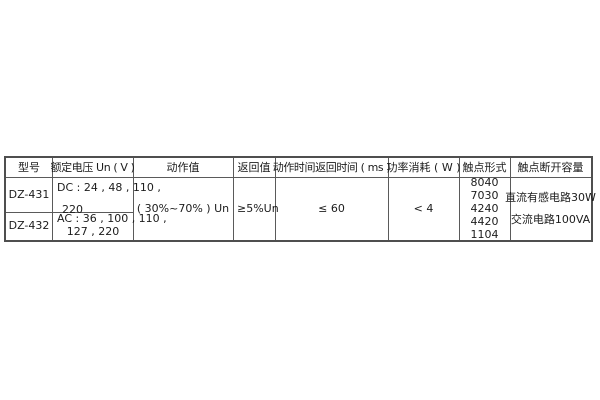 Image resolution: width=600 pixels, height=400 pixels. Describe the element at coordinates (258, 208) in the screenshot. I see `cell-return-value: ≥5%Un` at that location.